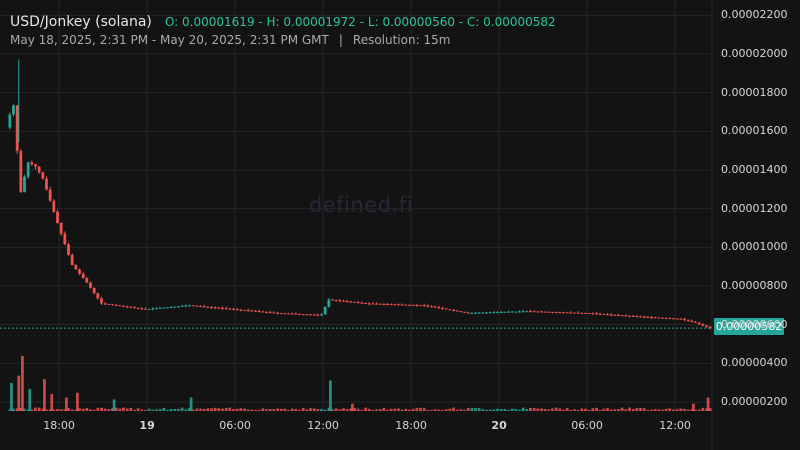  I want to click on last-price-badge: 0.00000582, so click(749, 326).